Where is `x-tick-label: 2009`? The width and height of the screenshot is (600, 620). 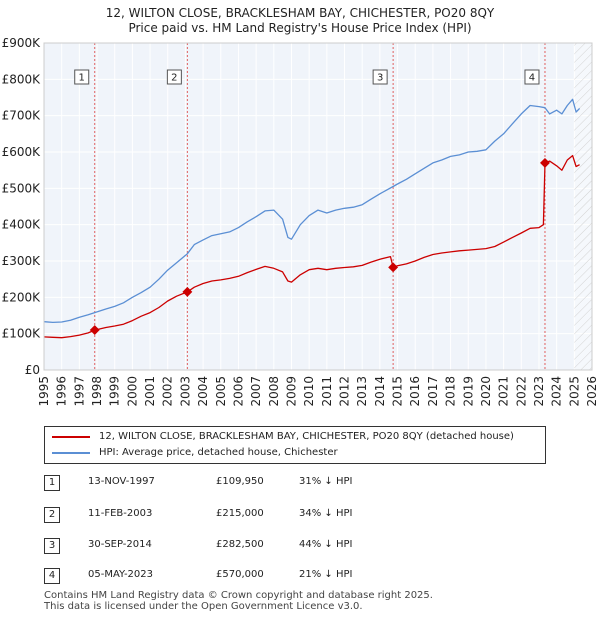
x-tick-label: 2009 is located at coordinates (291, 391).